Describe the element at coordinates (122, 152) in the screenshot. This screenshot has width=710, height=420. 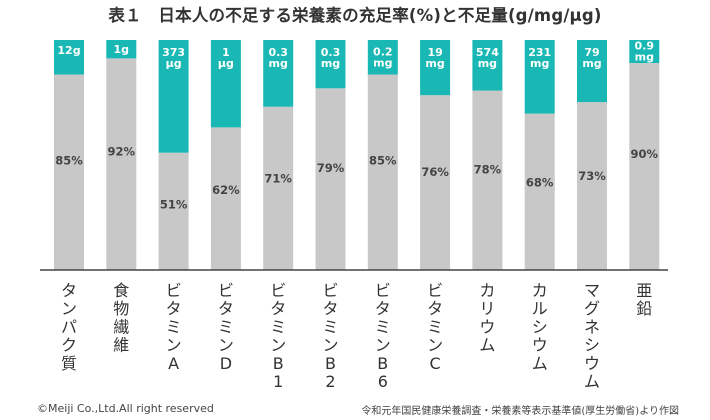
I see `percent-label: 92%` at that location.